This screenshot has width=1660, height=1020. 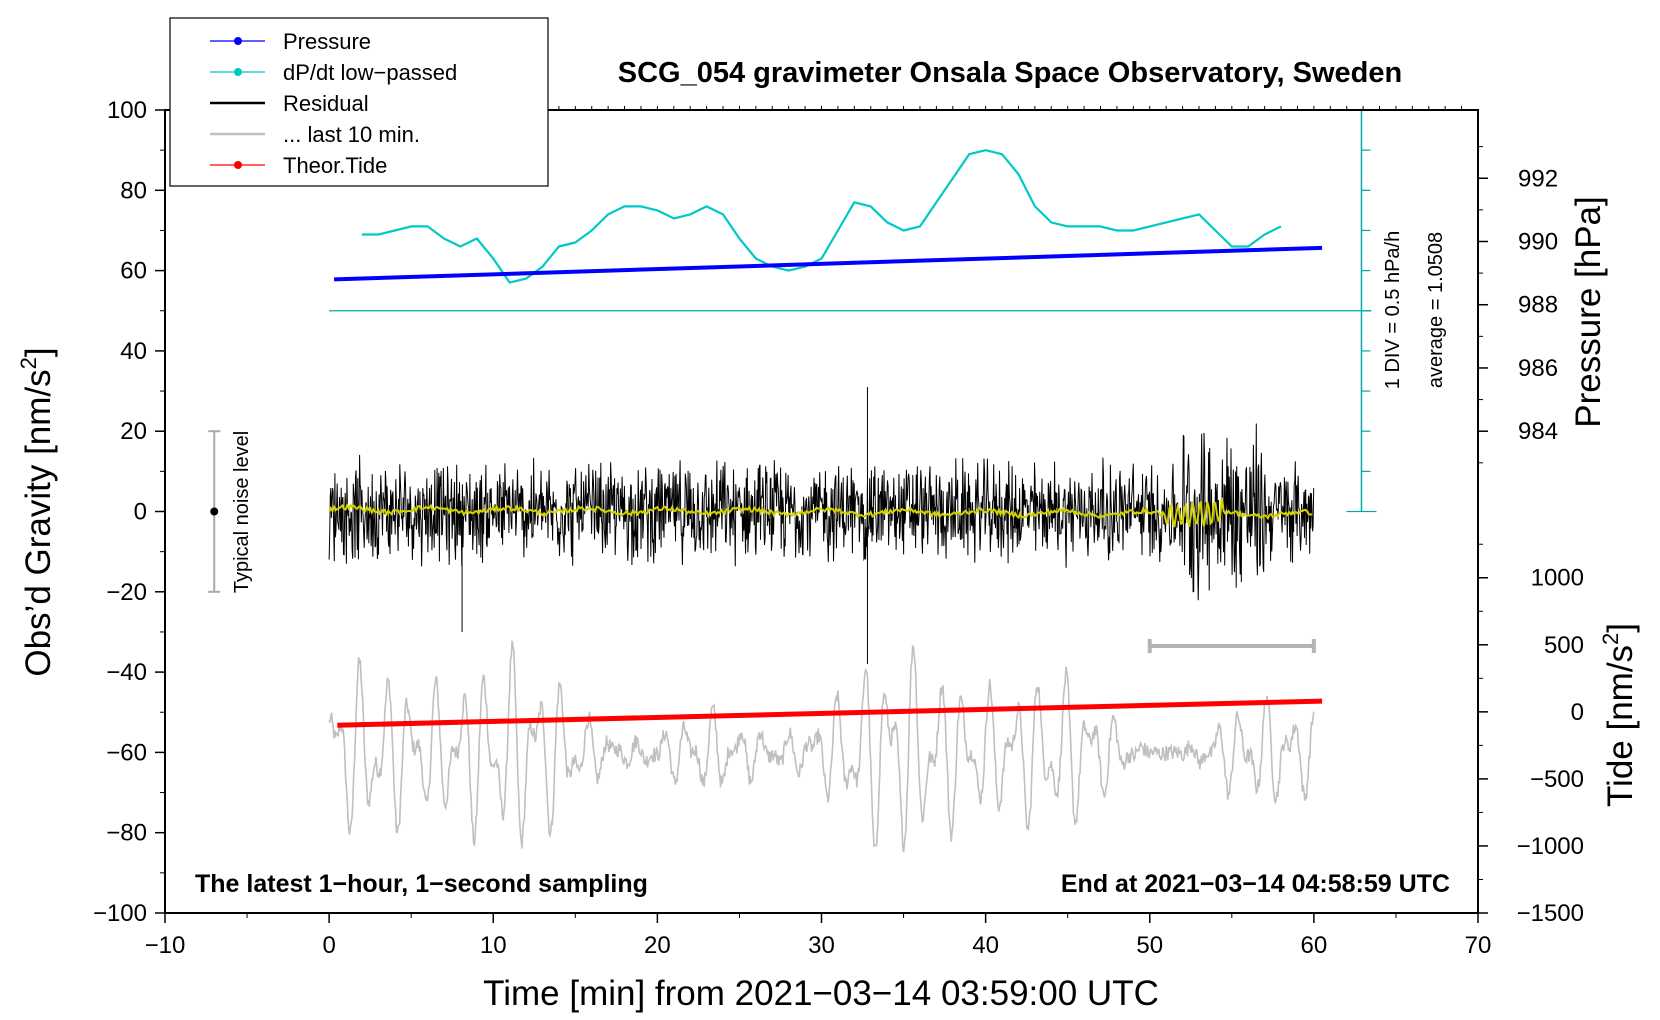 What do you see at coordinates (1538, 305) in the screenshot?
I see `pressure-tick-label: 988` at bounding box center [1538, 305].